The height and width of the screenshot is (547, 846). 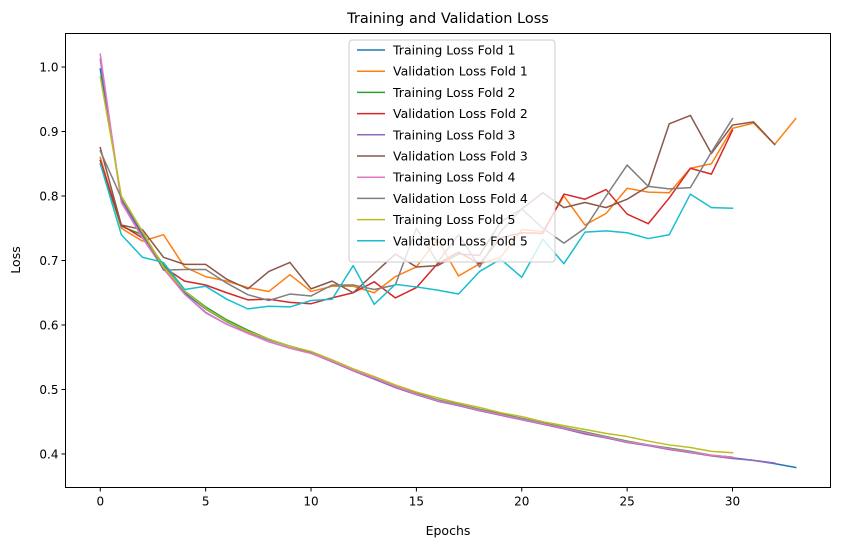 I want to click on x-axis: 0 5 10 15 20 25 30, so click(x=418, y=498).